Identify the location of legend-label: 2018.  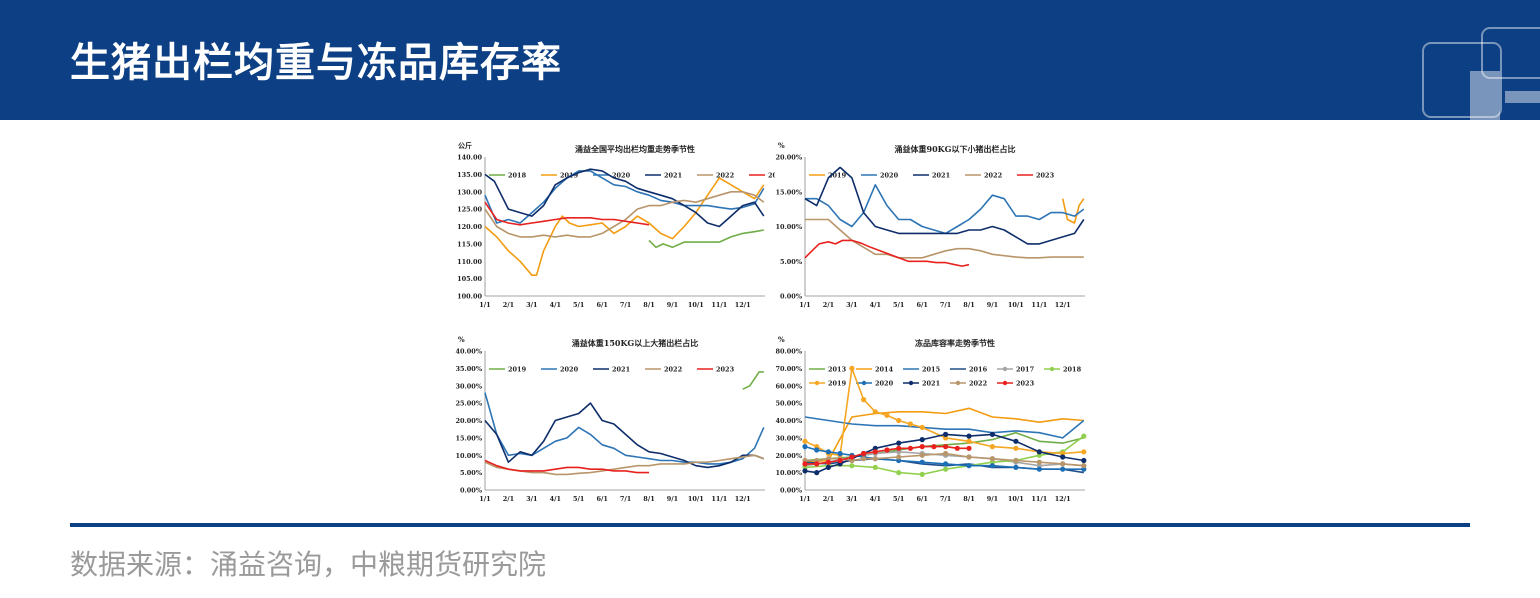
(517, 176).